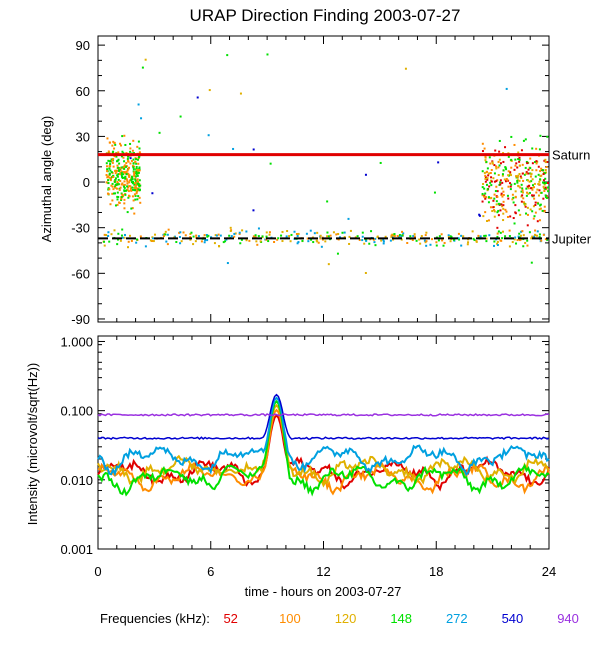 The width and height of the screenshot is (600, 650). Describe the element at coordinates (97, 571) in the screenshot. I see `x-tick-label: 0` at that location.